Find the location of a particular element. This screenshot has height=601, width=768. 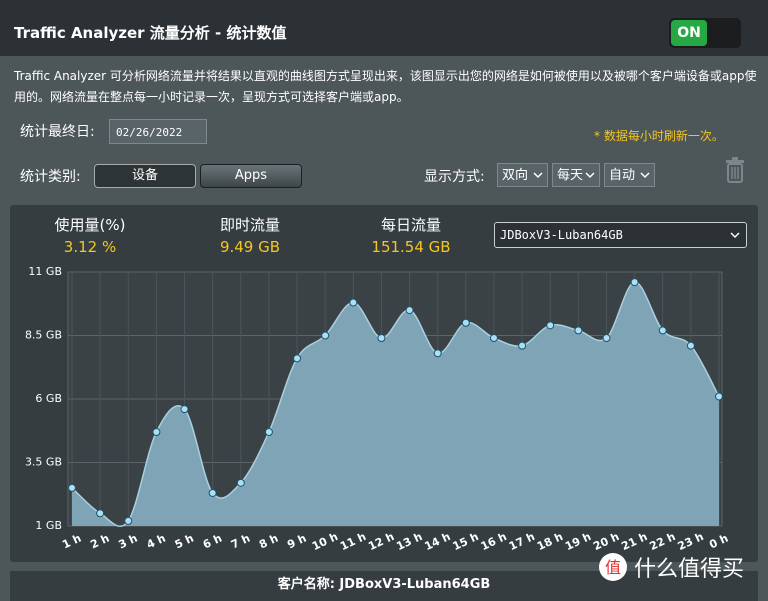

date-input: 02/26/2022 is located at coordinates (158, 131).